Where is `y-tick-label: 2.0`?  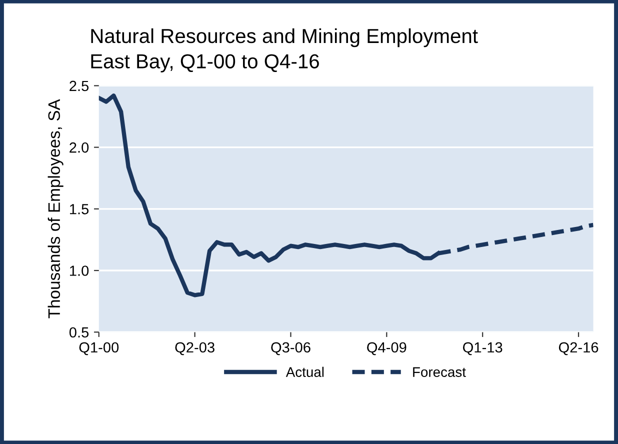 y-tick-label: 2.0 is located at coordinates (79, 147).